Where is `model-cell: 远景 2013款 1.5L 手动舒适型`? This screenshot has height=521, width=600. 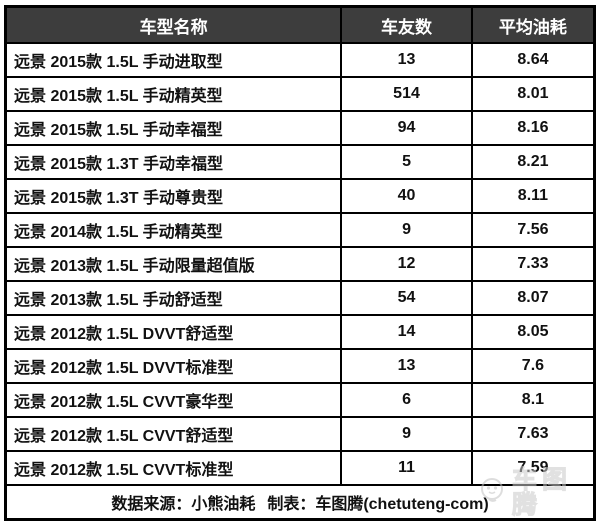 model-cell: 远景 2013款 1.5L 手动舒适型 is located at coordinates (173, 298).